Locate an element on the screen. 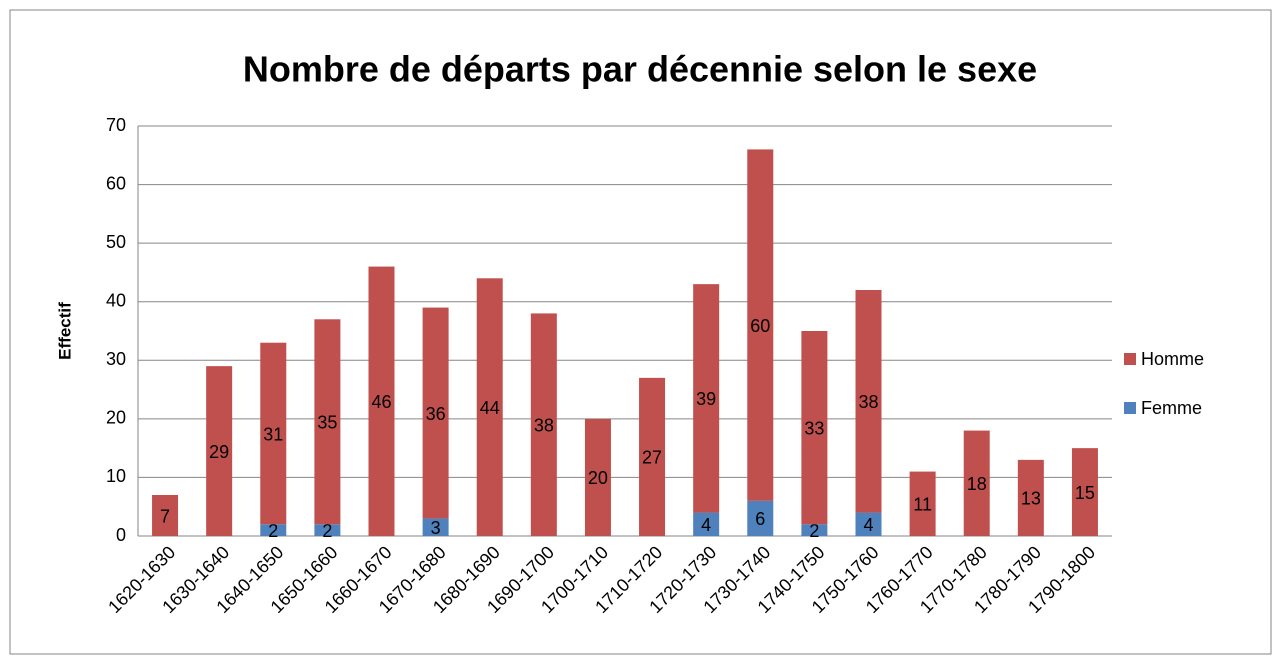 Image resolution: width=1282 pixels, height=664 pixels. y-tick-label: 50 is located at coordinates (116, 242).